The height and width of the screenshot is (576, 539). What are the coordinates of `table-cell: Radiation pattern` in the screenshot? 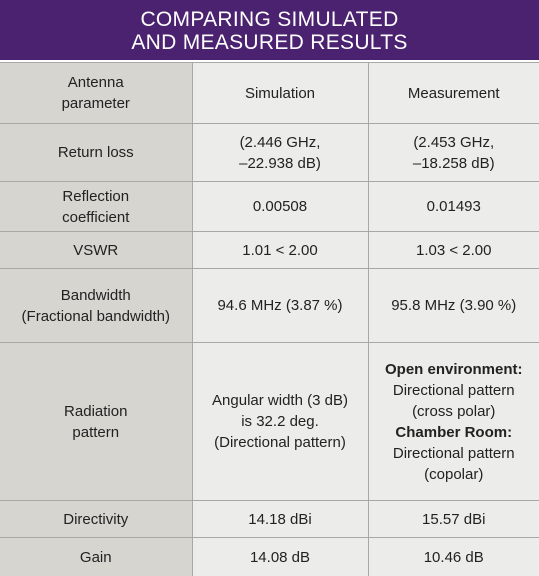 It's located at (96, 421).